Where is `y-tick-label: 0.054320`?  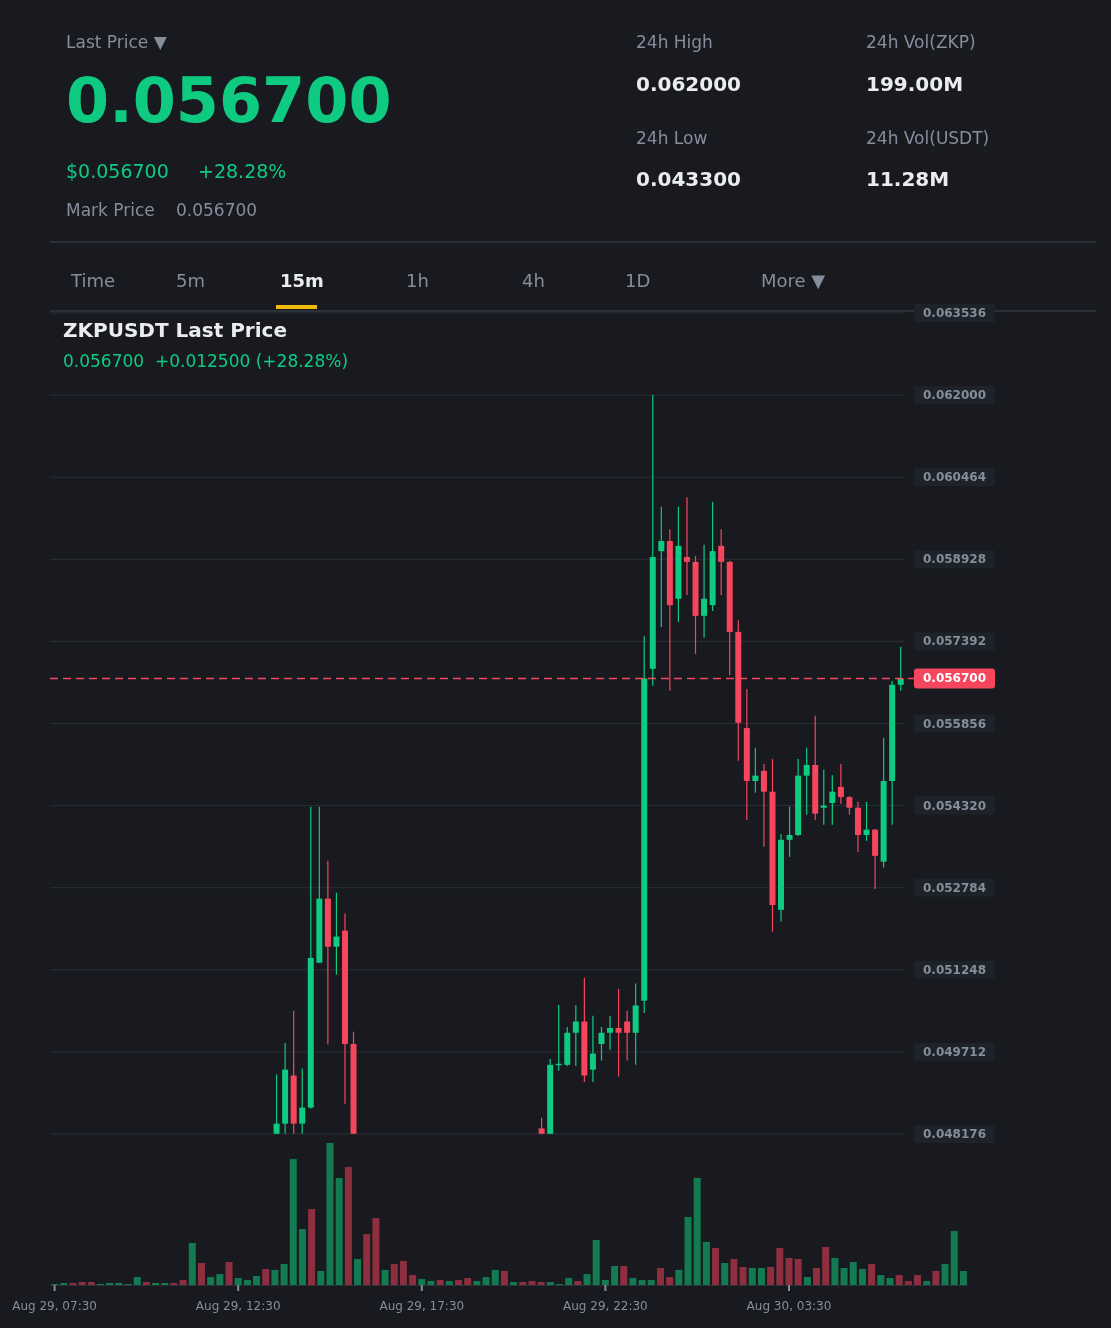
y-tick-label: 0.054320 is located at coordinates (954, 805).